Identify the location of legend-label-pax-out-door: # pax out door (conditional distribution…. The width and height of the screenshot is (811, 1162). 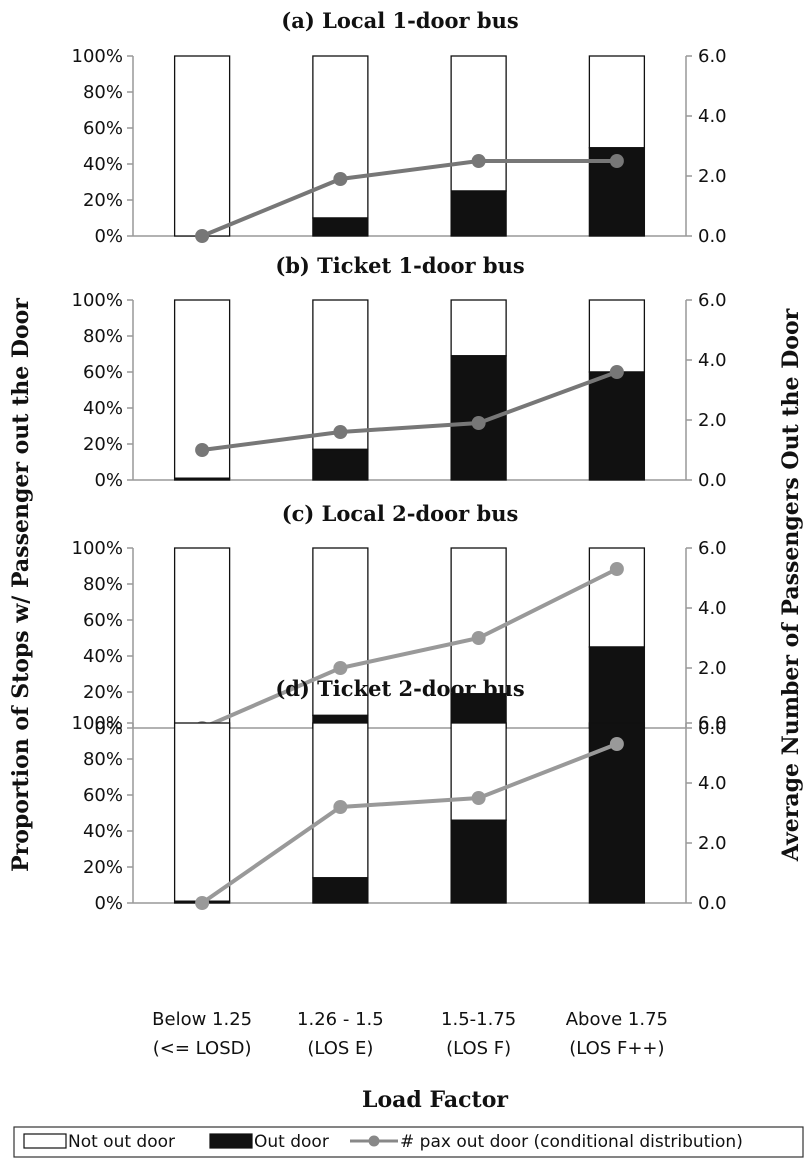
(571, 1142).